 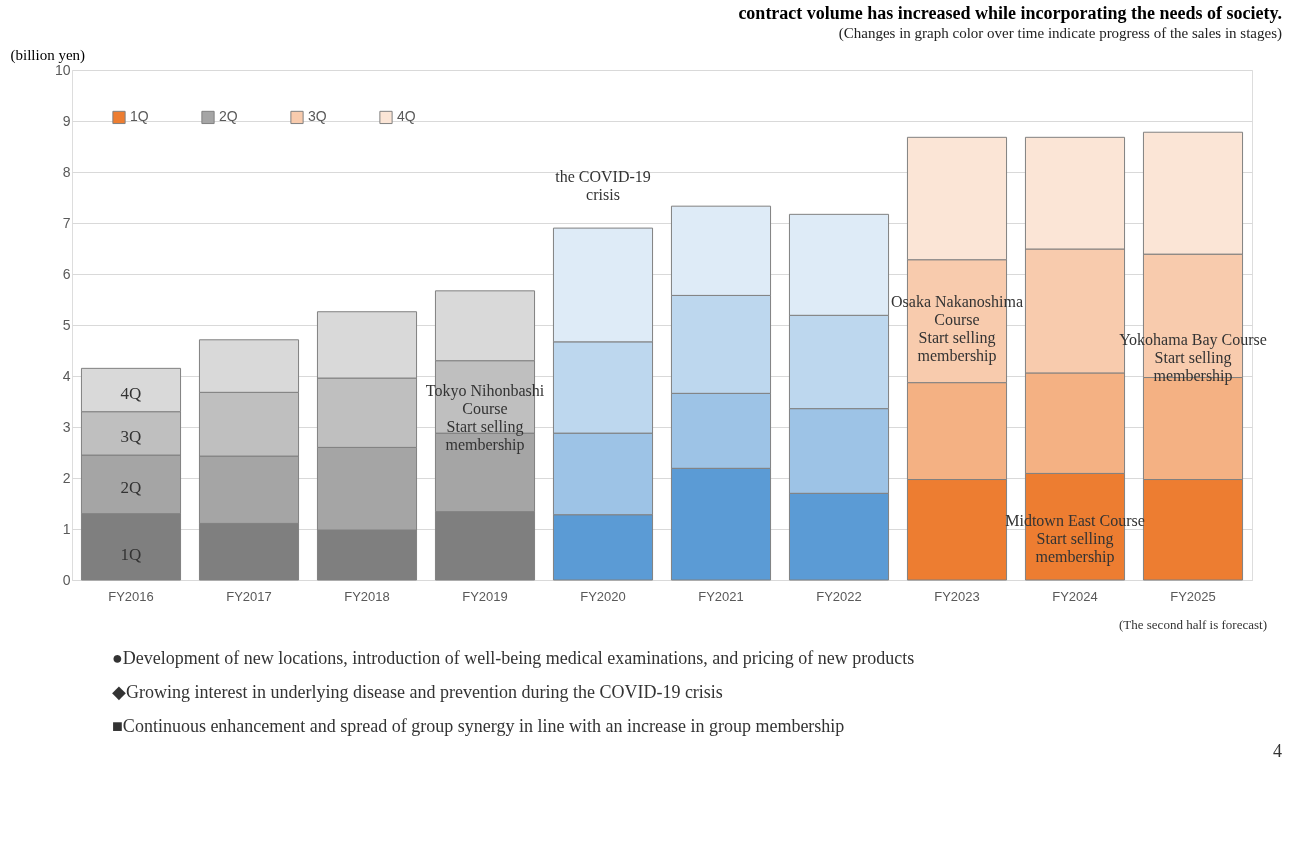 I want to click on text: ●Development of new locations, introduction of well-being medical examinations, and pricing of new products, so click(x=513, y=658).